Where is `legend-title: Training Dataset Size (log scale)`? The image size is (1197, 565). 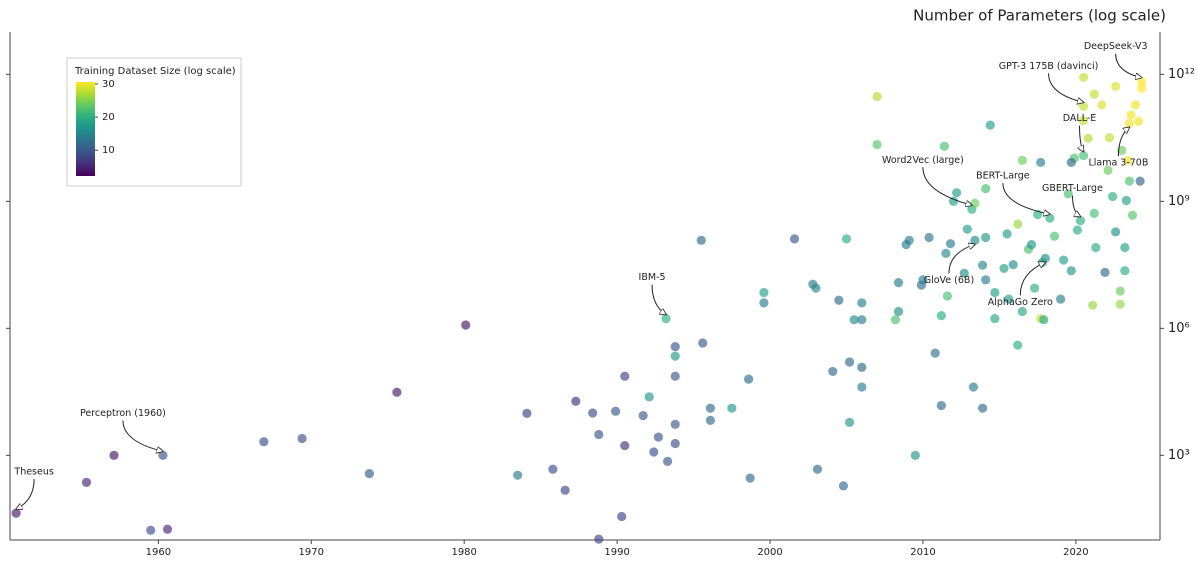
legend-title: Training Dataset Size (log scale) is located at coordinates (155, 71).